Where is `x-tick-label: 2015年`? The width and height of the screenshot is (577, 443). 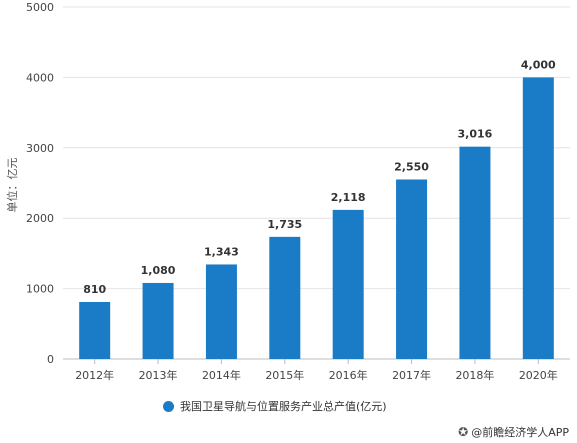
x-tick-label: 2015年 is located at coordinates (284, 375).